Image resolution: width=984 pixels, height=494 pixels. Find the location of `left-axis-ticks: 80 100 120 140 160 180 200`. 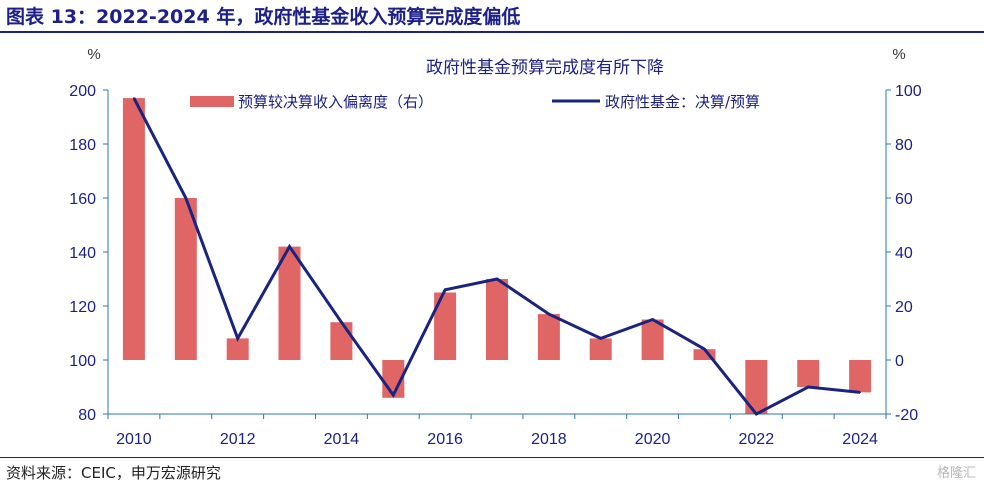

left-axis-ticks: 80 100 120 140 160 180 200 is located at coordinates (88, 253).